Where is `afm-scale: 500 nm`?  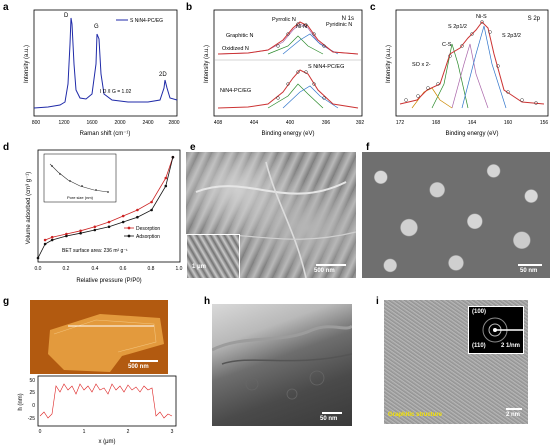 afm-scale: 500 nm is located at coordinates (138, 367).